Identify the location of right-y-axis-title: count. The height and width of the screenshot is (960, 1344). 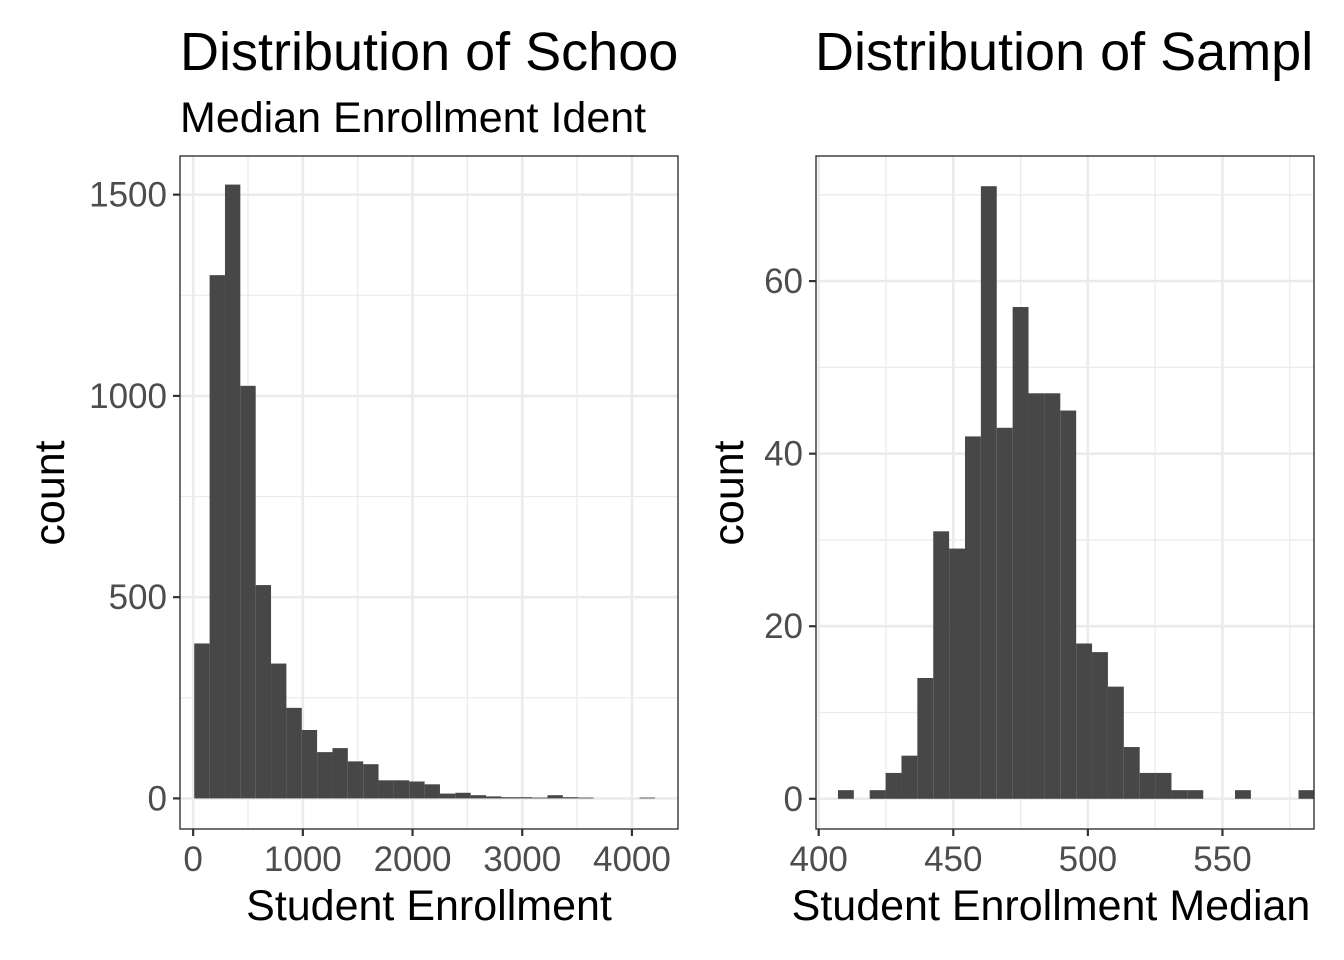
(729, 492).